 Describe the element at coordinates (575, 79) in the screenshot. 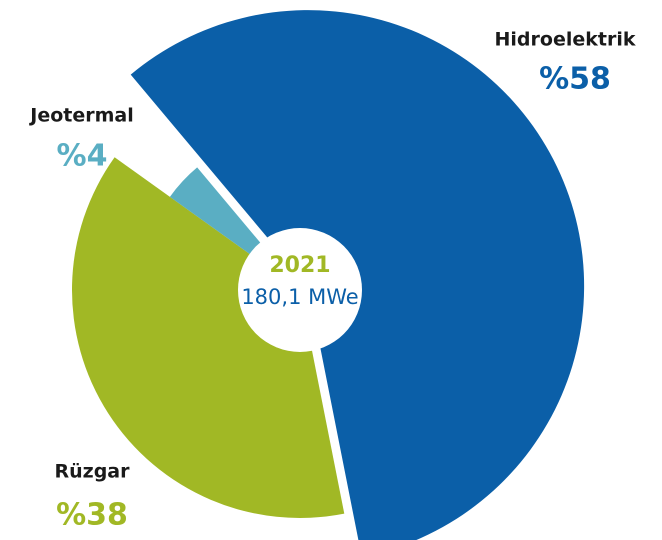

I see `slice-value: %58` at that location.